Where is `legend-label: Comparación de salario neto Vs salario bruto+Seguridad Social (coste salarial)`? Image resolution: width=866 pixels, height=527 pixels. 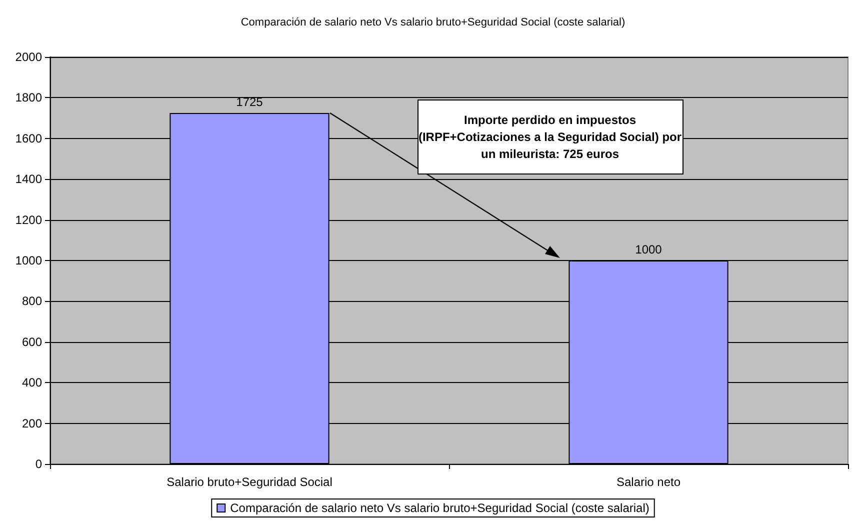 legend-label: Comparación de salario neto Vs salario bruto+Seguridad Social (coste salarial) is located at coordinates (440, 508).